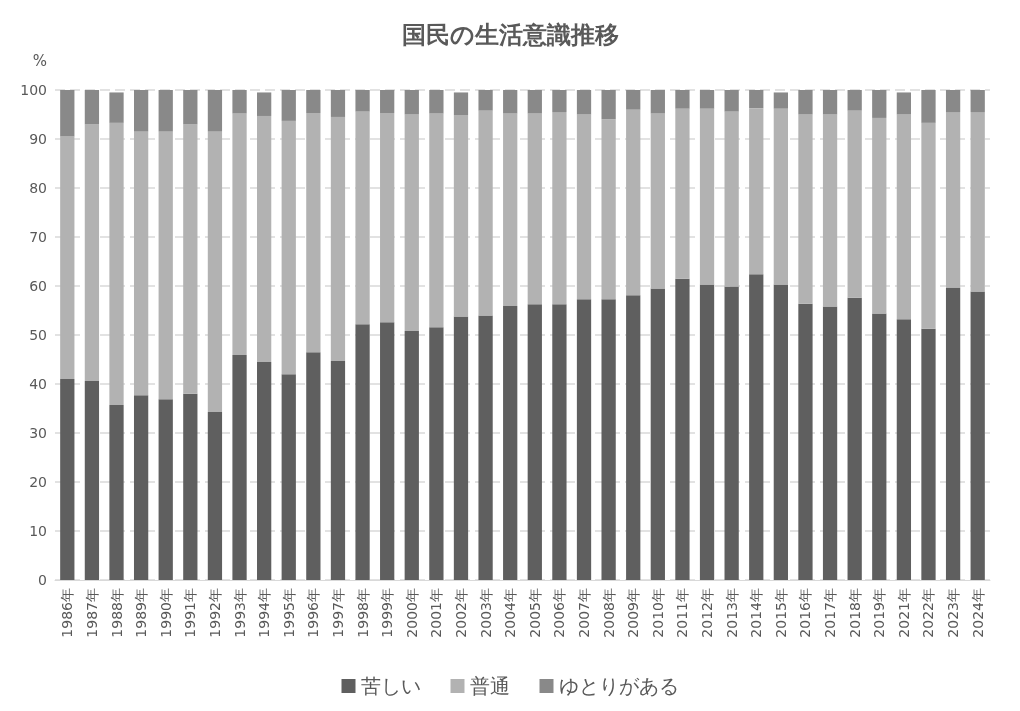 The image size is (1020, 711). Describe the element at coordinates (485, 613) in the screenshot. I see `x-tick-label: 2003年` at that location.